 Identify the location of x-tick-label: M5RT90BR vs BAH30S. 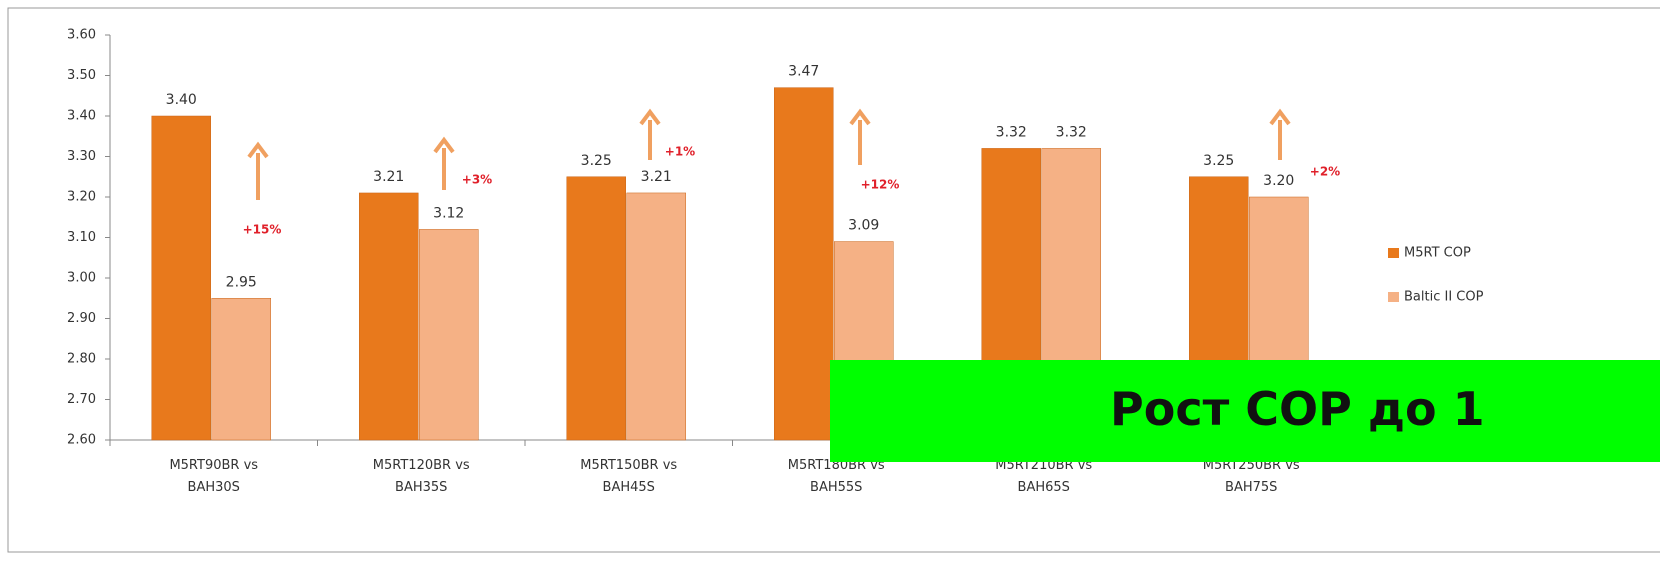
(214, 476).